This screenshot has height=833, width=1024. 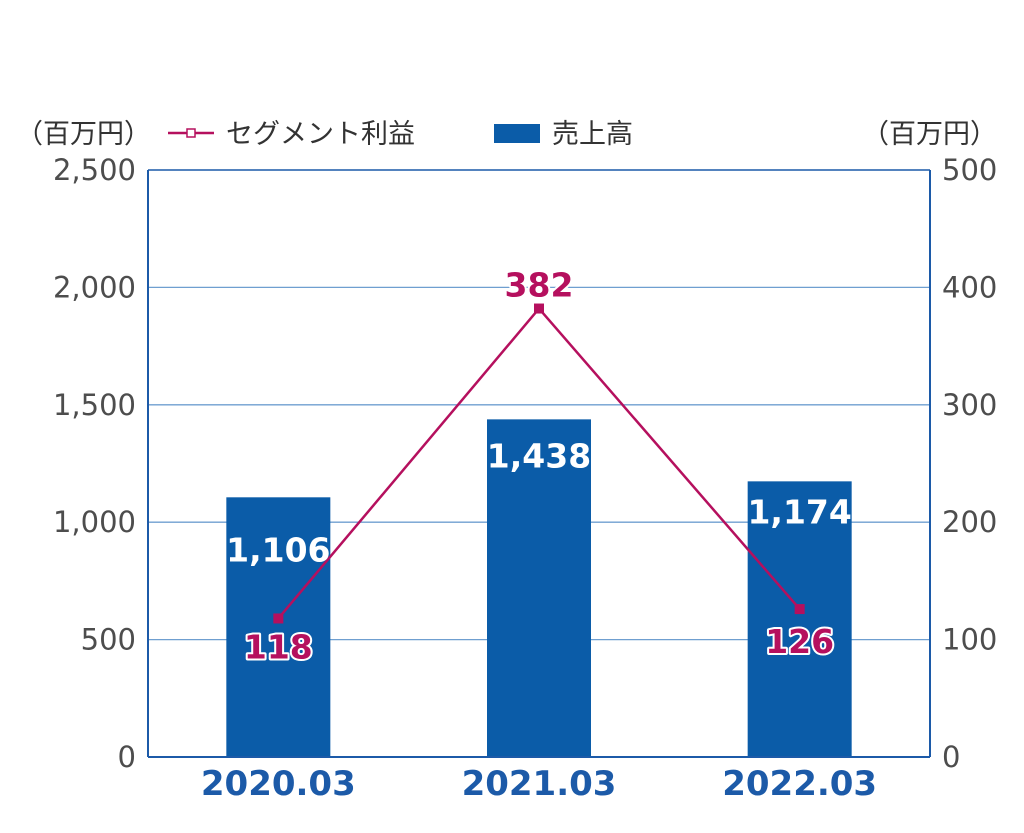 I want to click on left-tick-label: 2,500, so click(x=94, y=170).